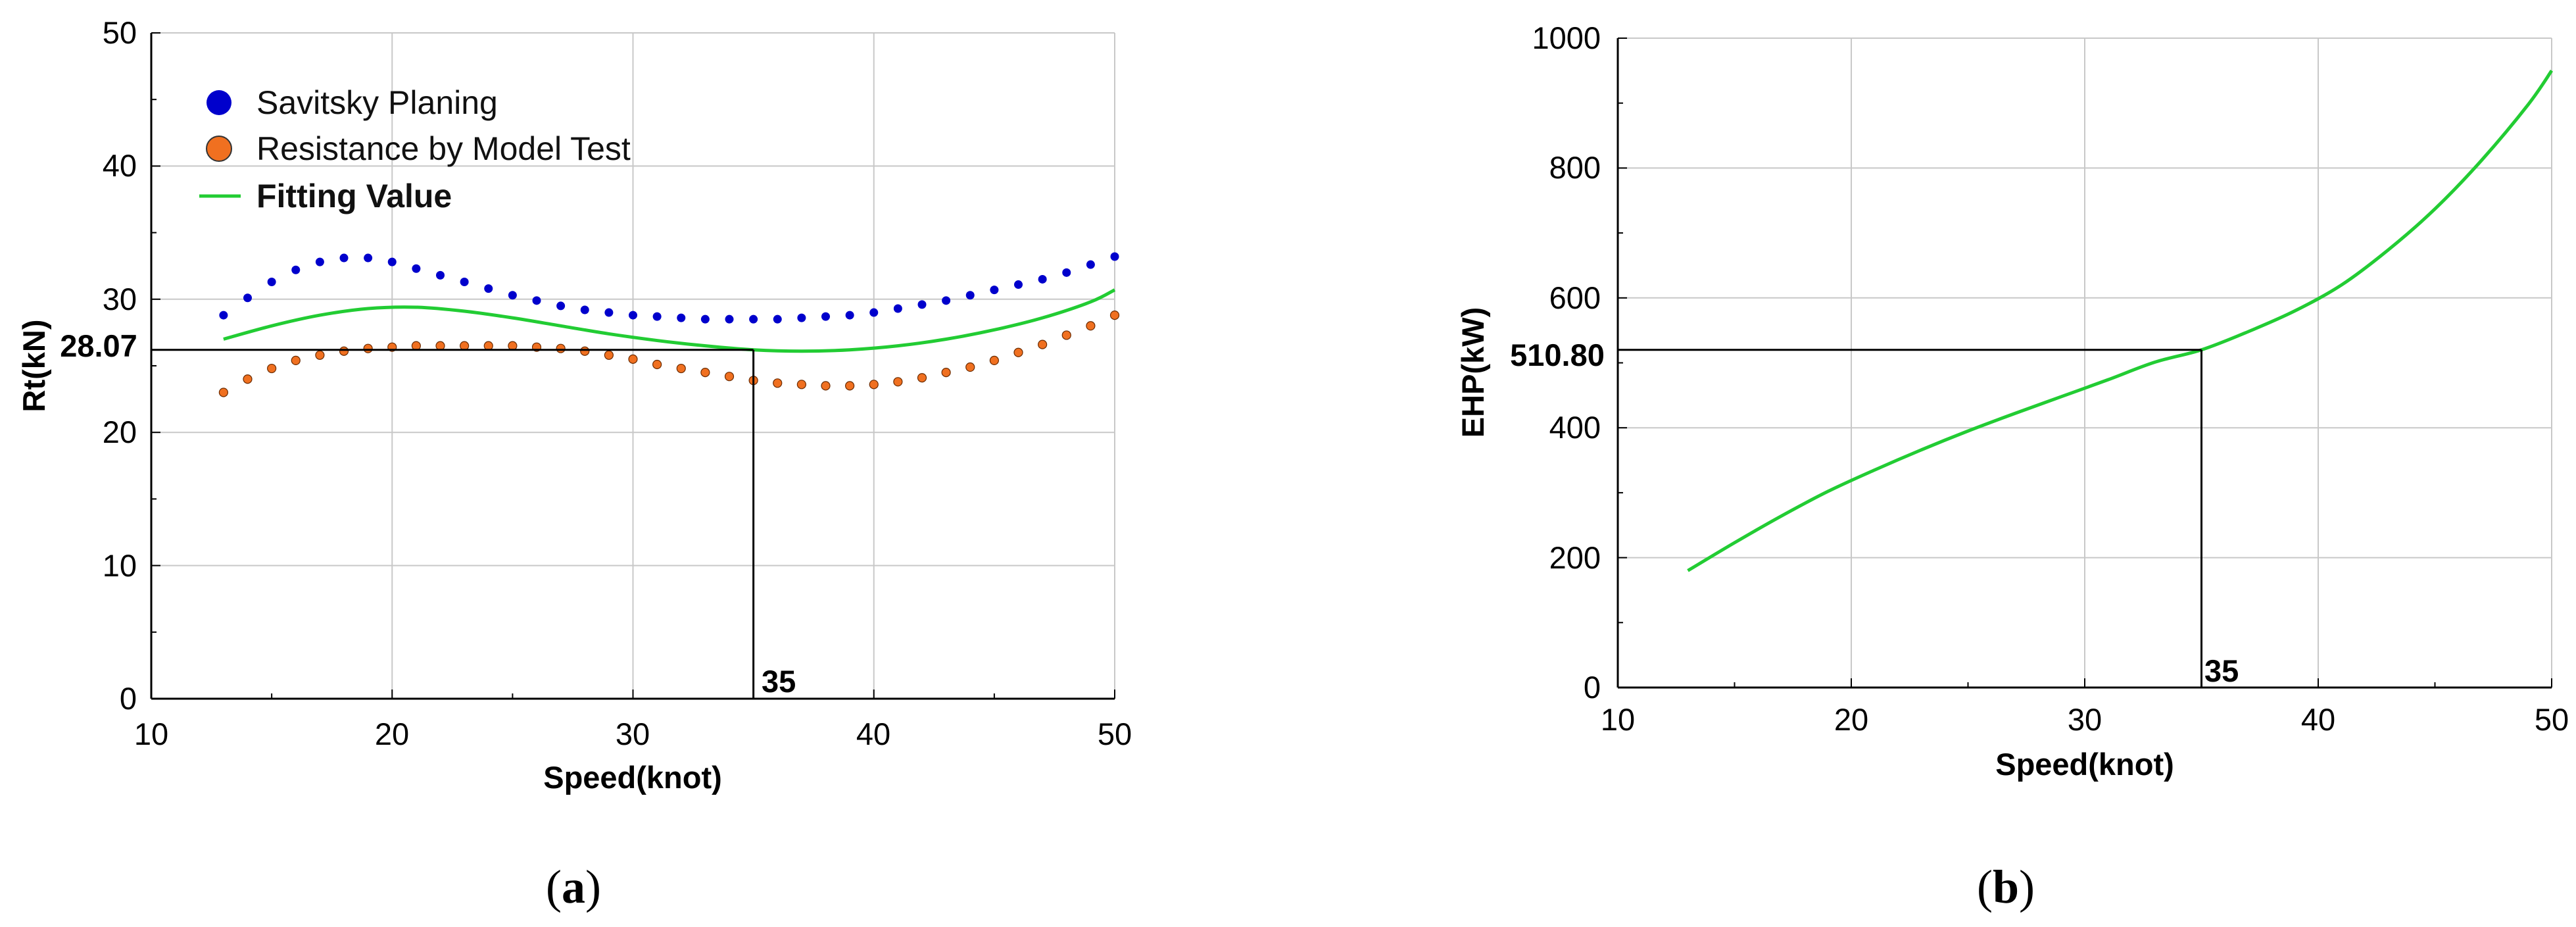 This screenshot has width=2576, height=927. What do you see at coordinates (219, 149) in the screenshot?
I see `legend-marker-model-test` at bounding box center [219, 149].